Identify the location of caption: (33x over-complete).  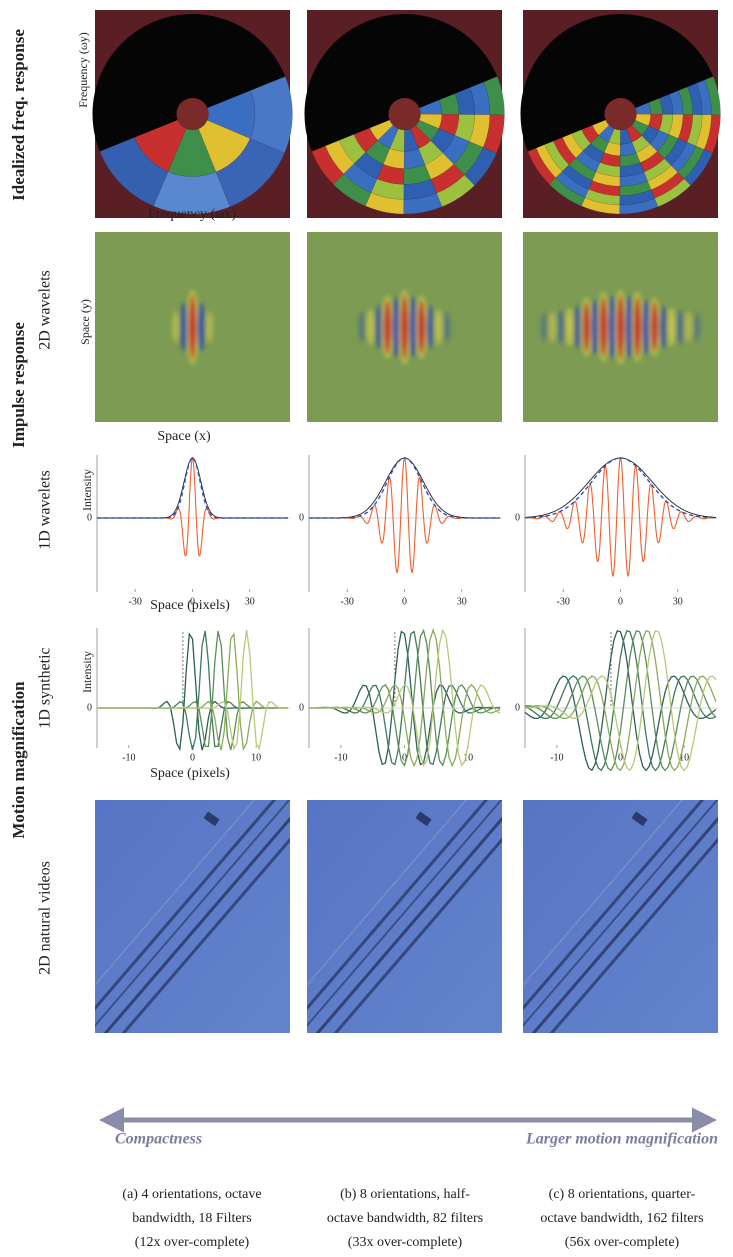
(405, 1242).